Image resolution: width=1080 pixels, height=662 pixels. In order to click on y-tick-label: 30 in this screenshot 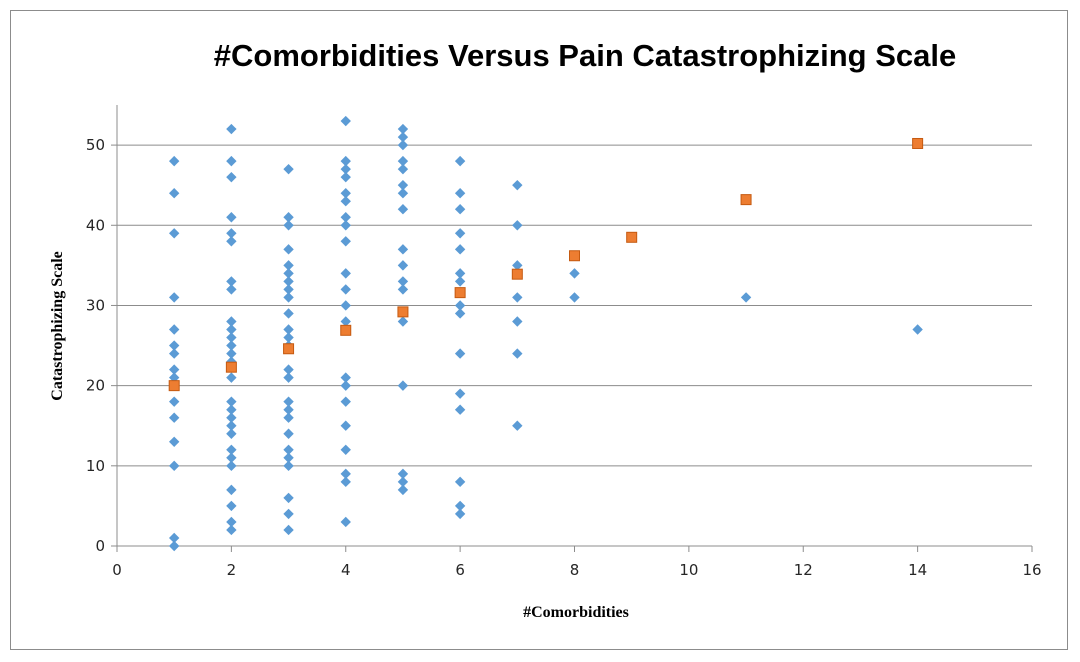, I will do `click(95, 305)`.